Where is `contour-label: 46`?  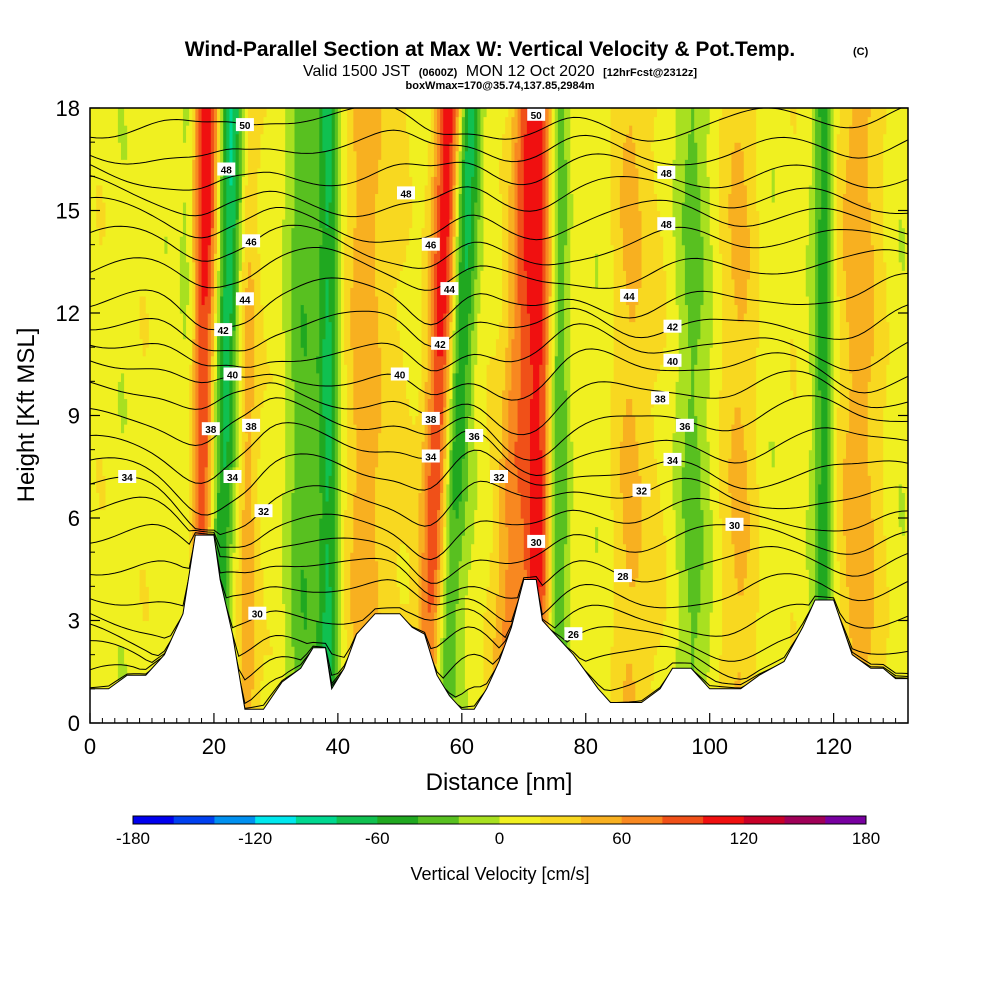 contour-label: 46 is located at coordinates (430, 244).